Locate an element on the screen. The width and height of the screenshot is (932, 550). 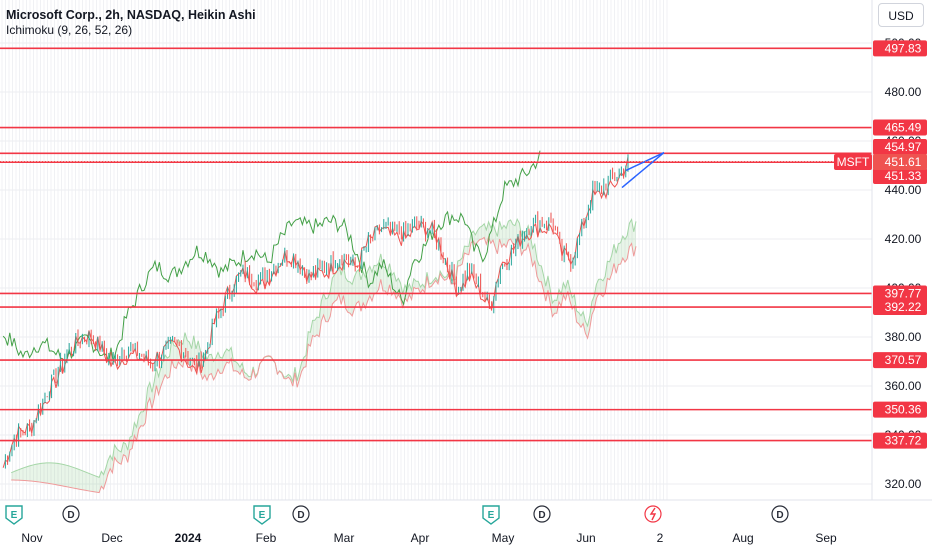
chart-title: Microsoft Corp., 2h, NASDAQ, Heikin Ashi is located at coordinates (131, 15).